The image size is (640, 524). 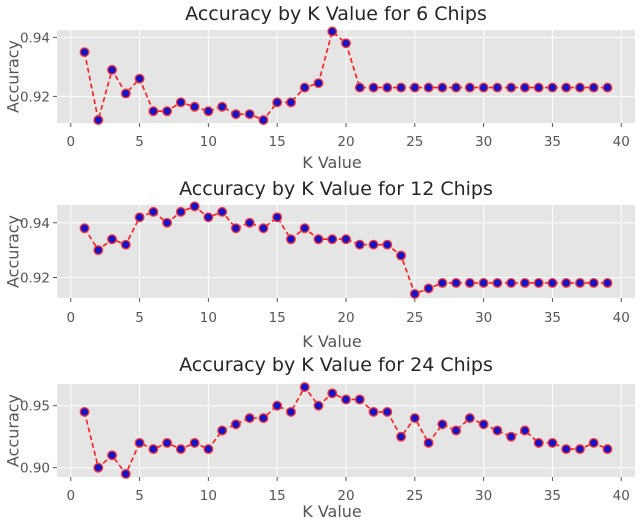 I want to click on chart-title: Accuracy by K Value for 24 Chips, so click(x=336, y=365).